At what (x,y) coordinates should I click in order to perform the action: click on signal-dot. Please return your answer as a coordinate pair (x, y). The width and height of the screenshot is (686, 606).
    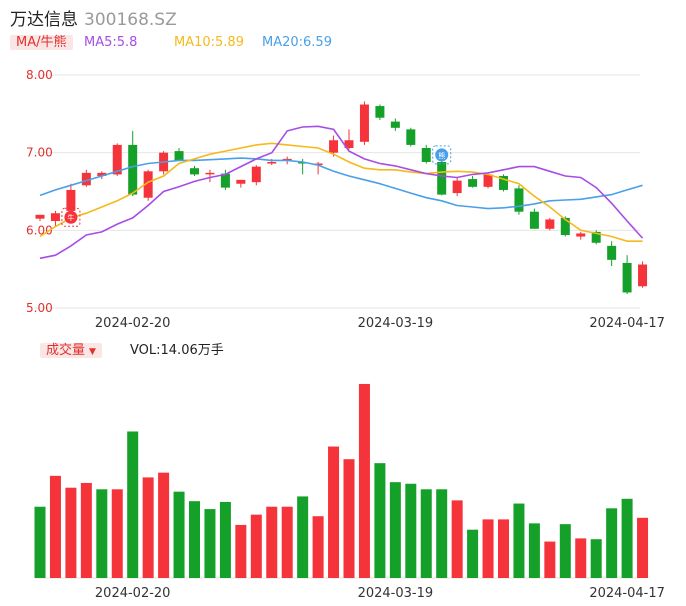
    Looking at the image, I should click on (71, 217).